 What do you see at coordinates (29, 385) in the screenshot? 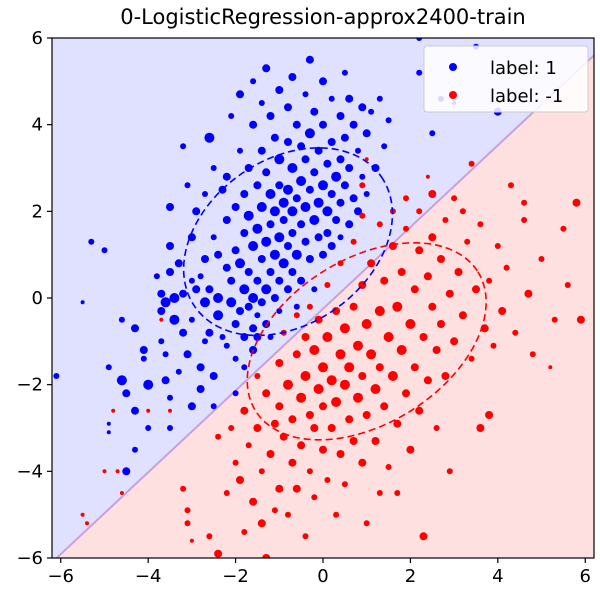
I see `y-tick-label: −2` at bounding box center [29, 385].